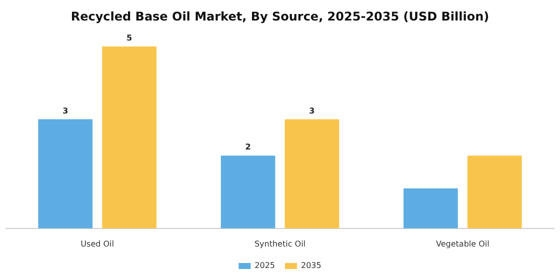 This screenshot has width=560, height=280. What do you see at coordinates (463, 243) in the screenshot?
I see `x-tick-label: Vegetable Oil` at bounding box center [463, 243].